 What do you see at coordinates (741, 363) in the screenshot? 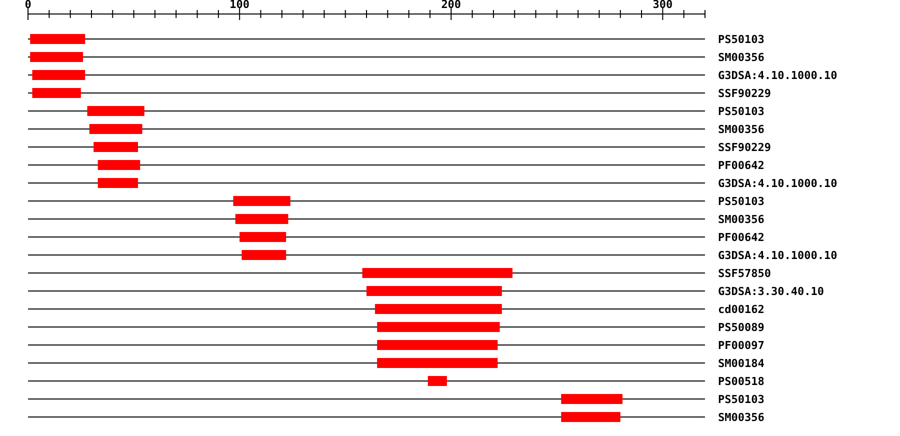
I see `y-tick-label: SM00184` at bounding box center [741, 363].